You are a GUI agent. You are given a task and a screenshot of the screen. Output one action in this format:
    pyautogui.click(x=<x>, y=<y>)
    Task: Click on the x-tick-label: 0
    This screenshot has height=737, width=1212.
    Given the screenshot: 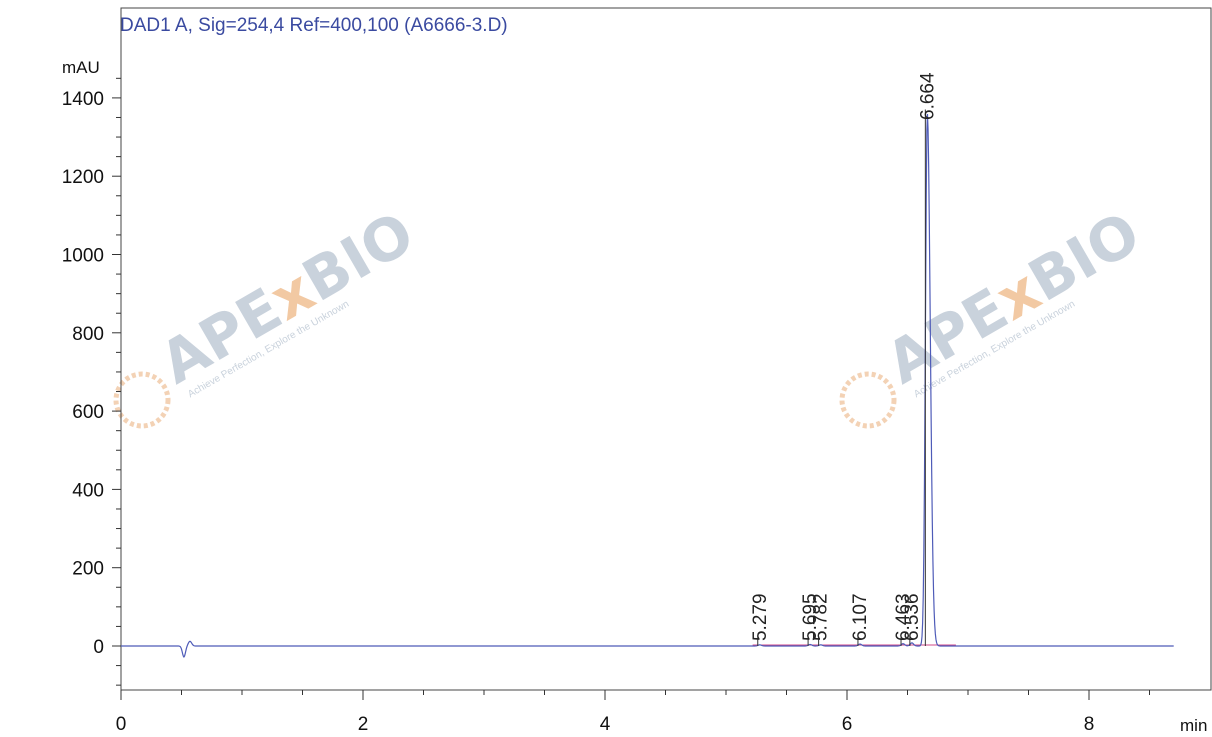 What is the action you would take?
    pyautogui.click(x=121, y=724)
    